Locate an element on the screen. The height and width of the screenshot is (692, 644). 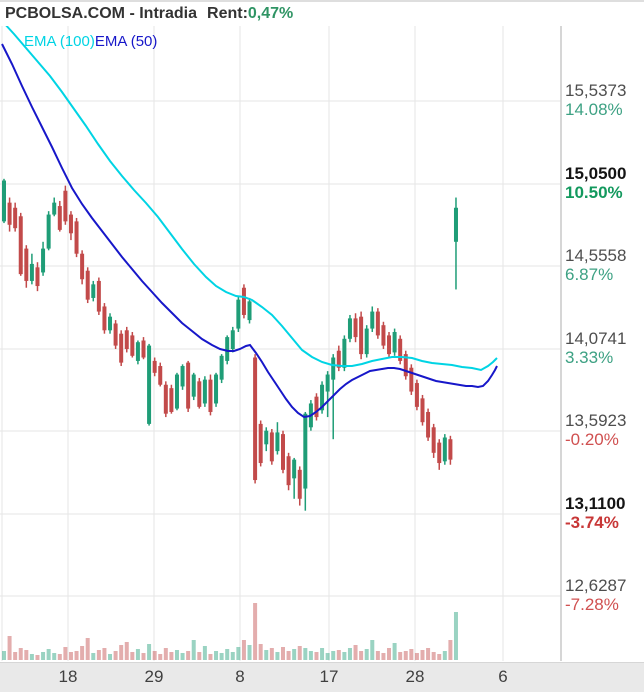
x-axis-date-label: 29 is located at coordinates (154, 676).